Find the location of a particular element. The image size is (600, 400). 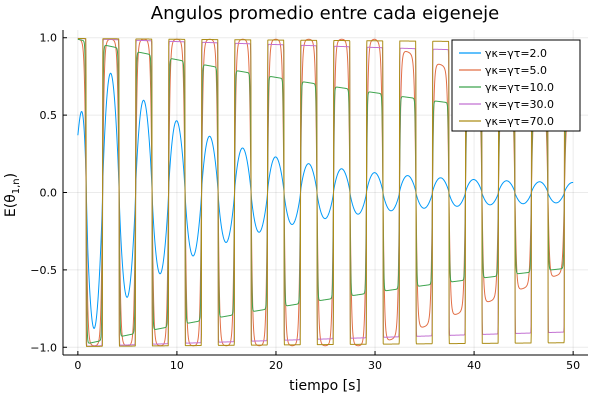

x-tick-label: 20 is located at coordinates (276, 365).